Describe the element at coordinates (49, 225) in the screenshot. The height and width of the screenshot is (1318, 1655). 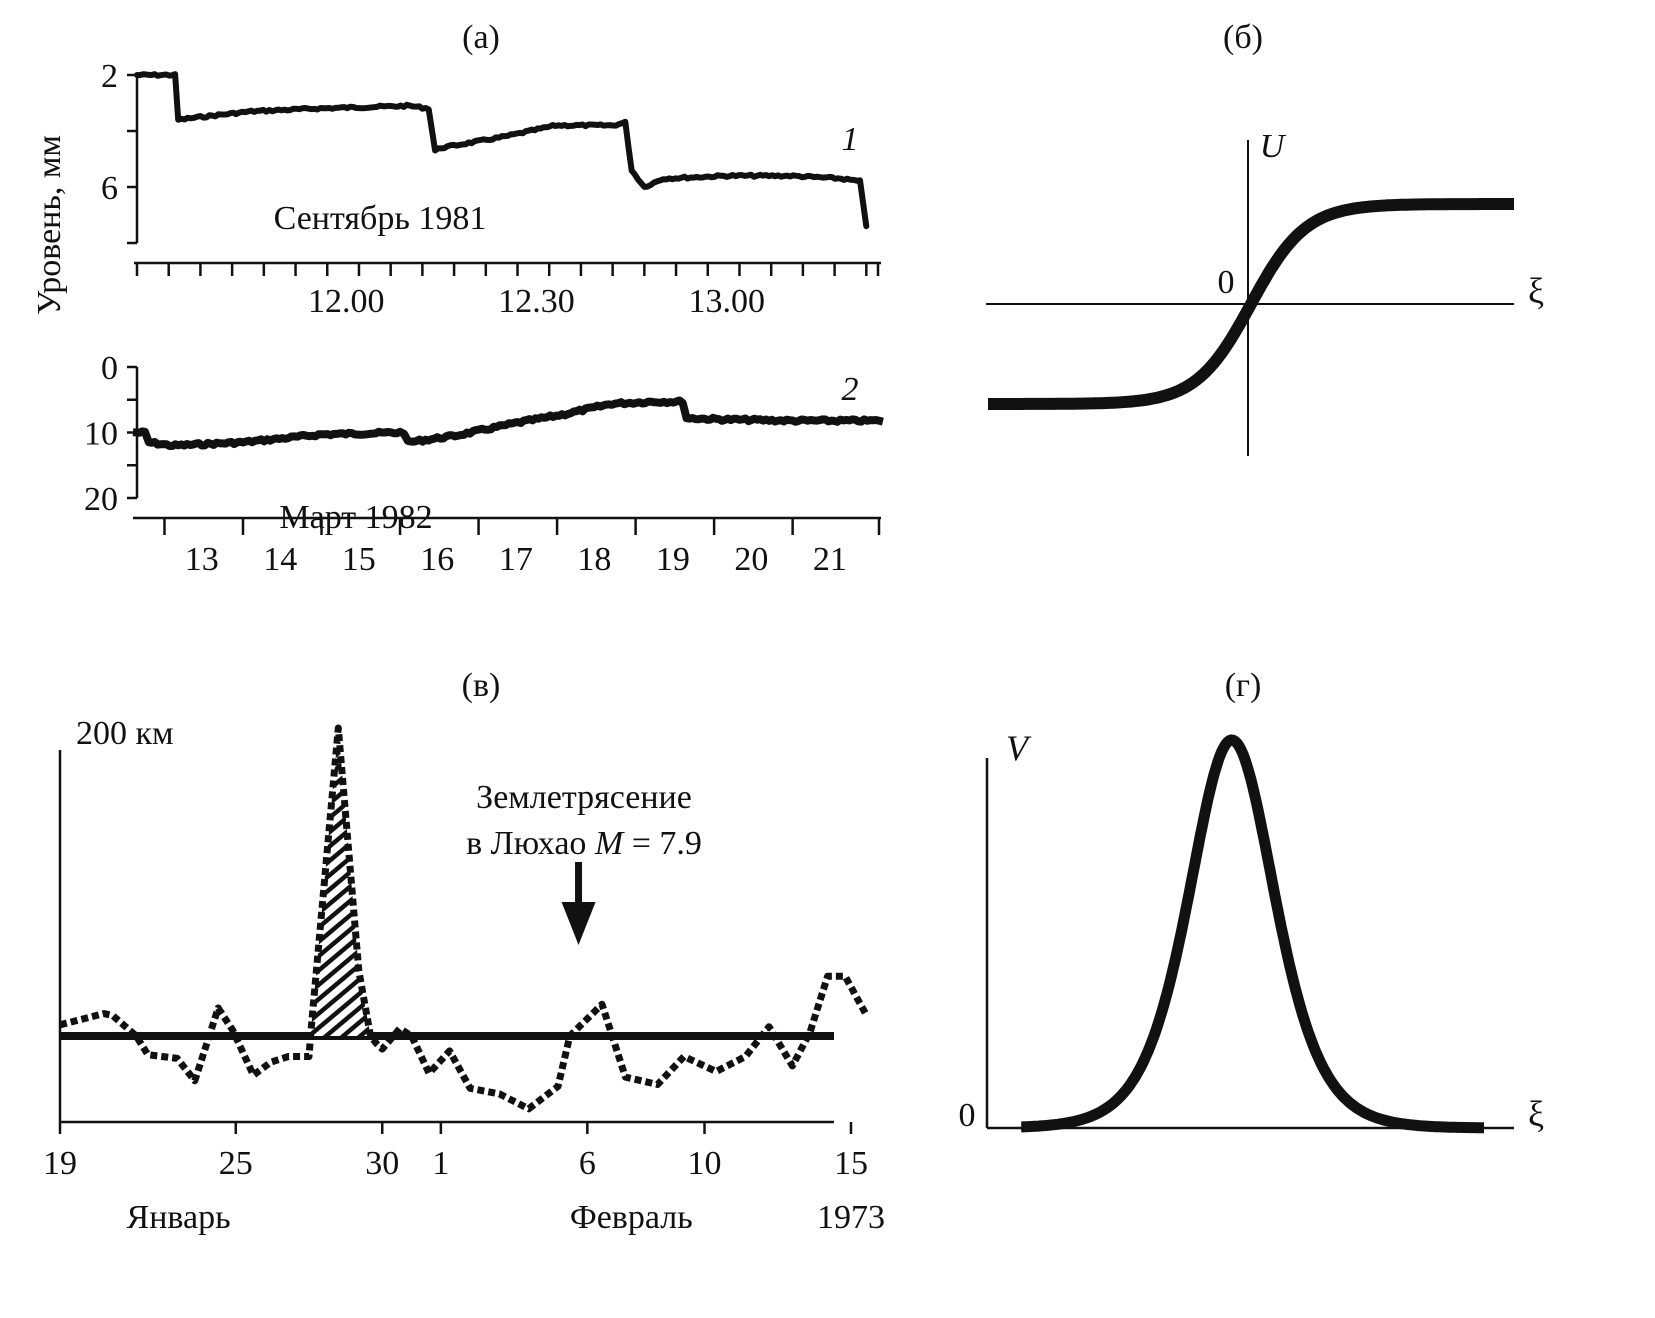
I see `panel-a-y-axis-label: Уровень, мм` at that location.